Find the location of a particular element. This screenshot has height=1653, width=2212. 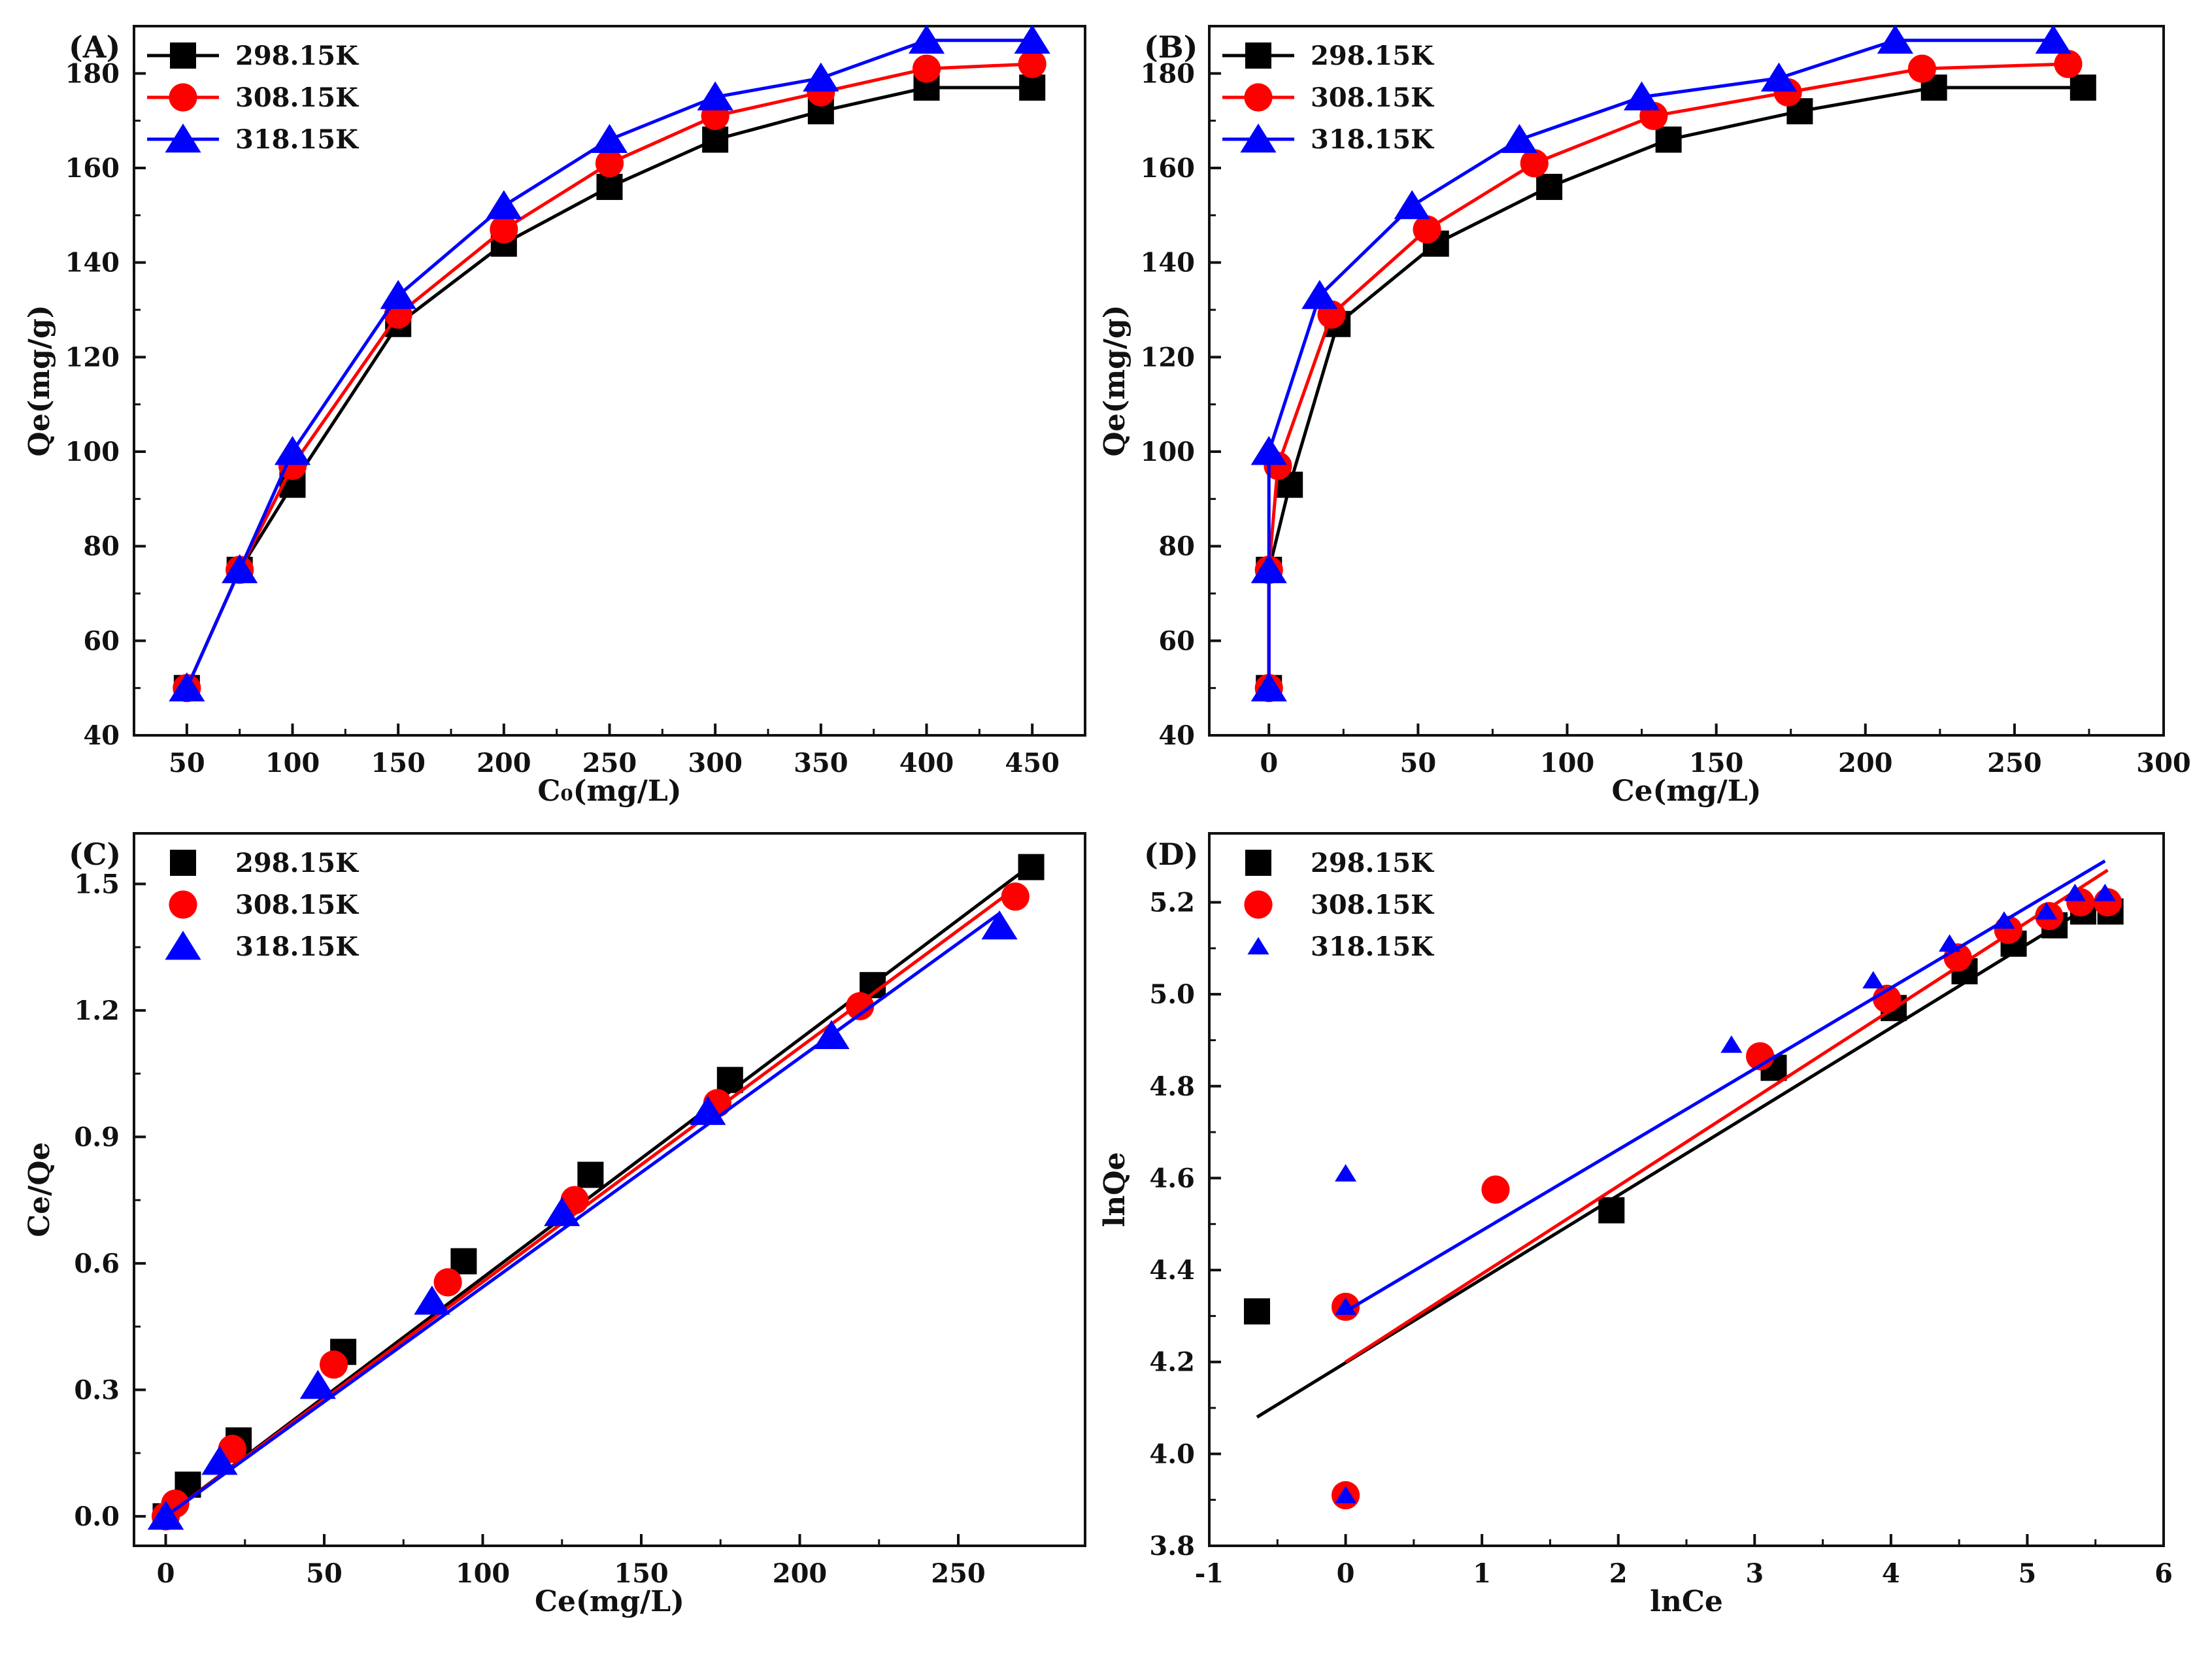

y-tick-label: 4.0 is located at coordinates (1172, 1454).